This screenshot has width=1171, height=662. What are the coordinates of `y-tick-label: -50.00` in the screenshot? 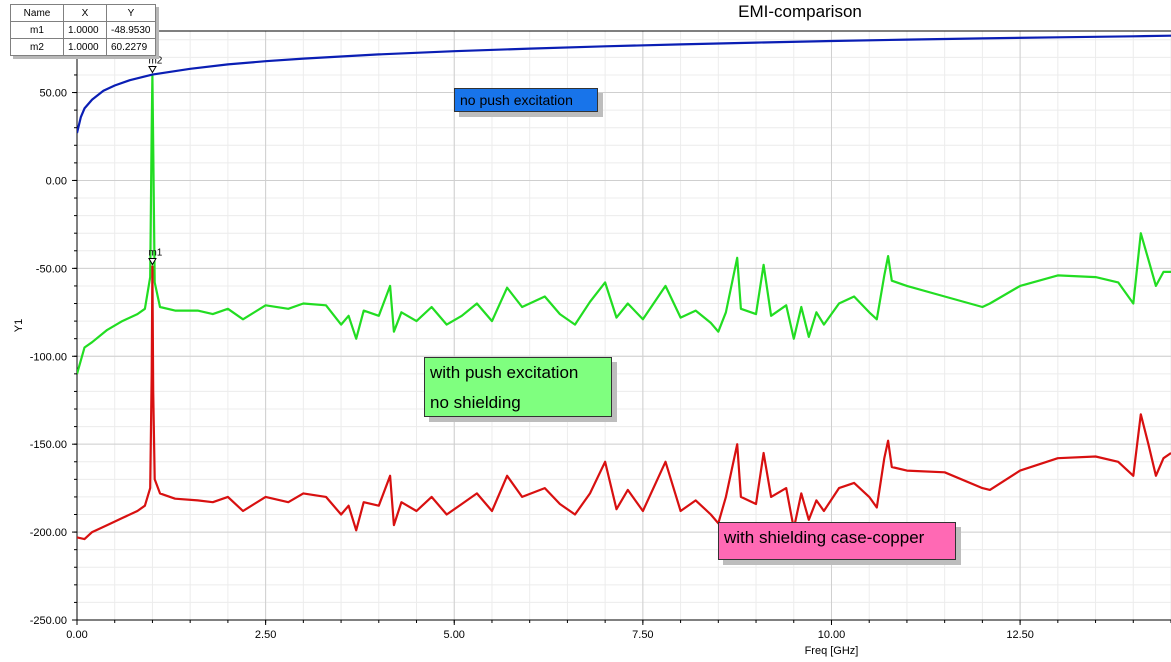 It's located at (51, 269).